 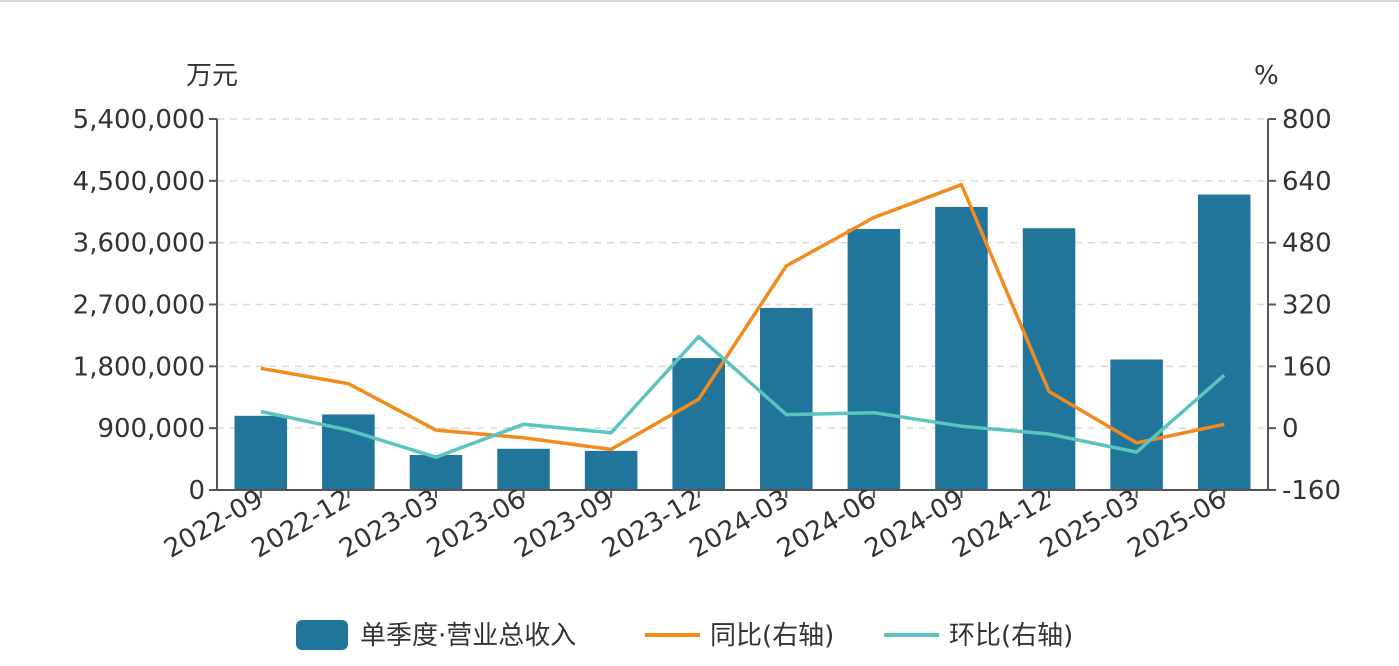 What do you see at coordinates (468, 636) in the screenshot?
I see `legend-label: 单季度·营业总收入` at bounding box center [468, 636].